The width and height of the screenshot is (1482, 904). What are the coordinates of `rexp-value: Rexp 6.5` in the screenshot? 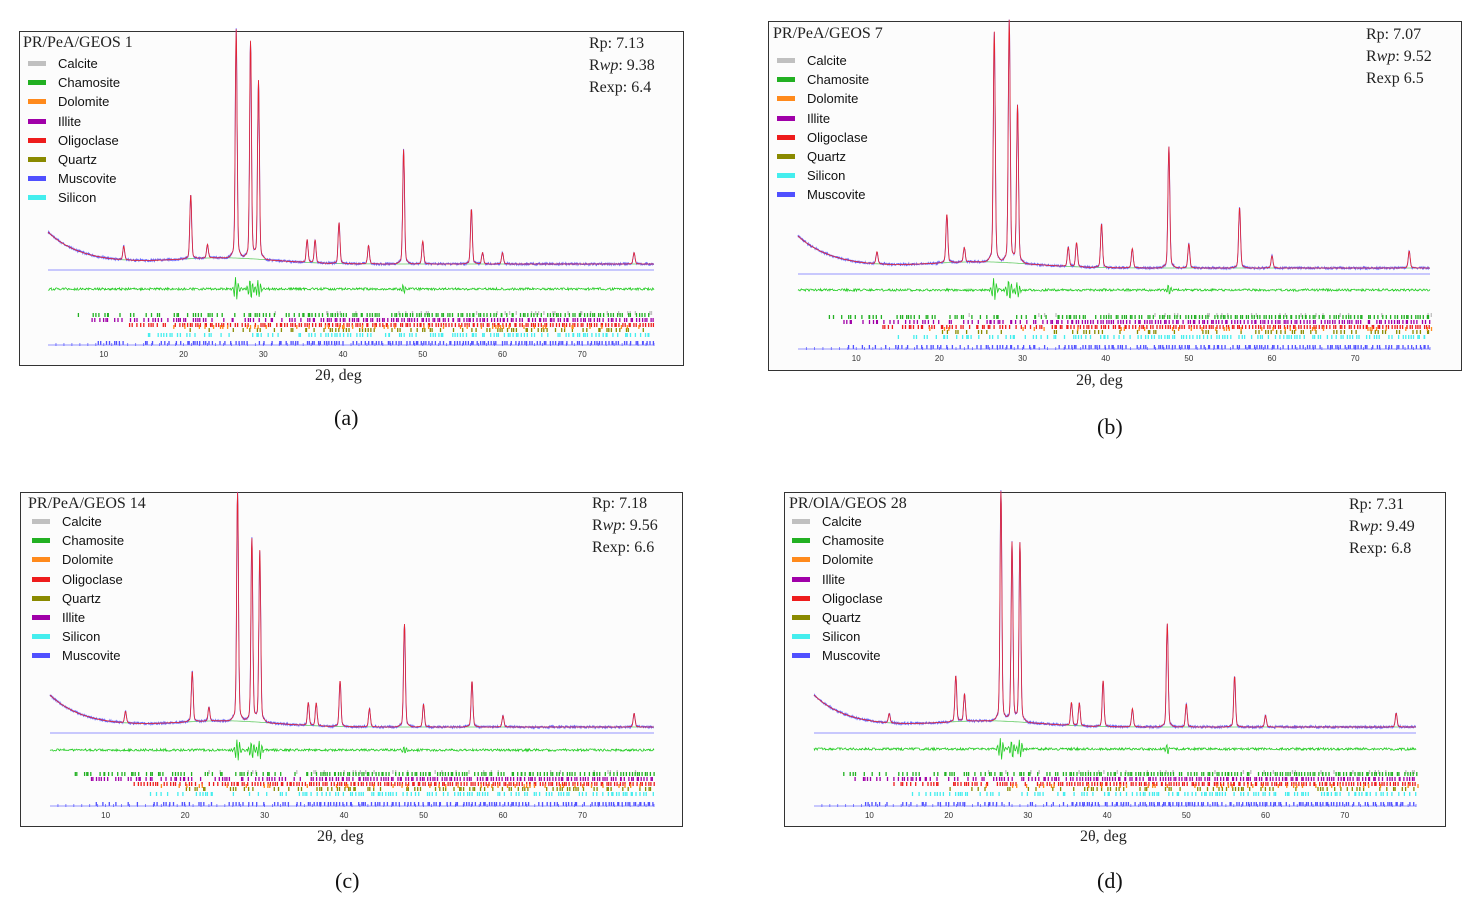 It's located at (1395, 78).